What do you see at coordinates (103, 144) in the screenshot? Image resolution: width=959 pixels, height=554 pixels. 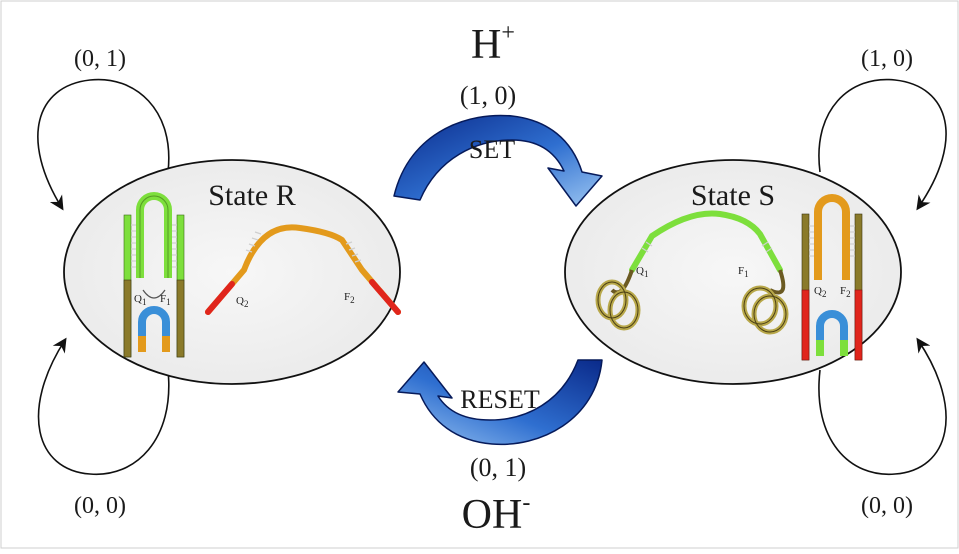 I see `self-loop-r-top` at bounding box center [103, 144].